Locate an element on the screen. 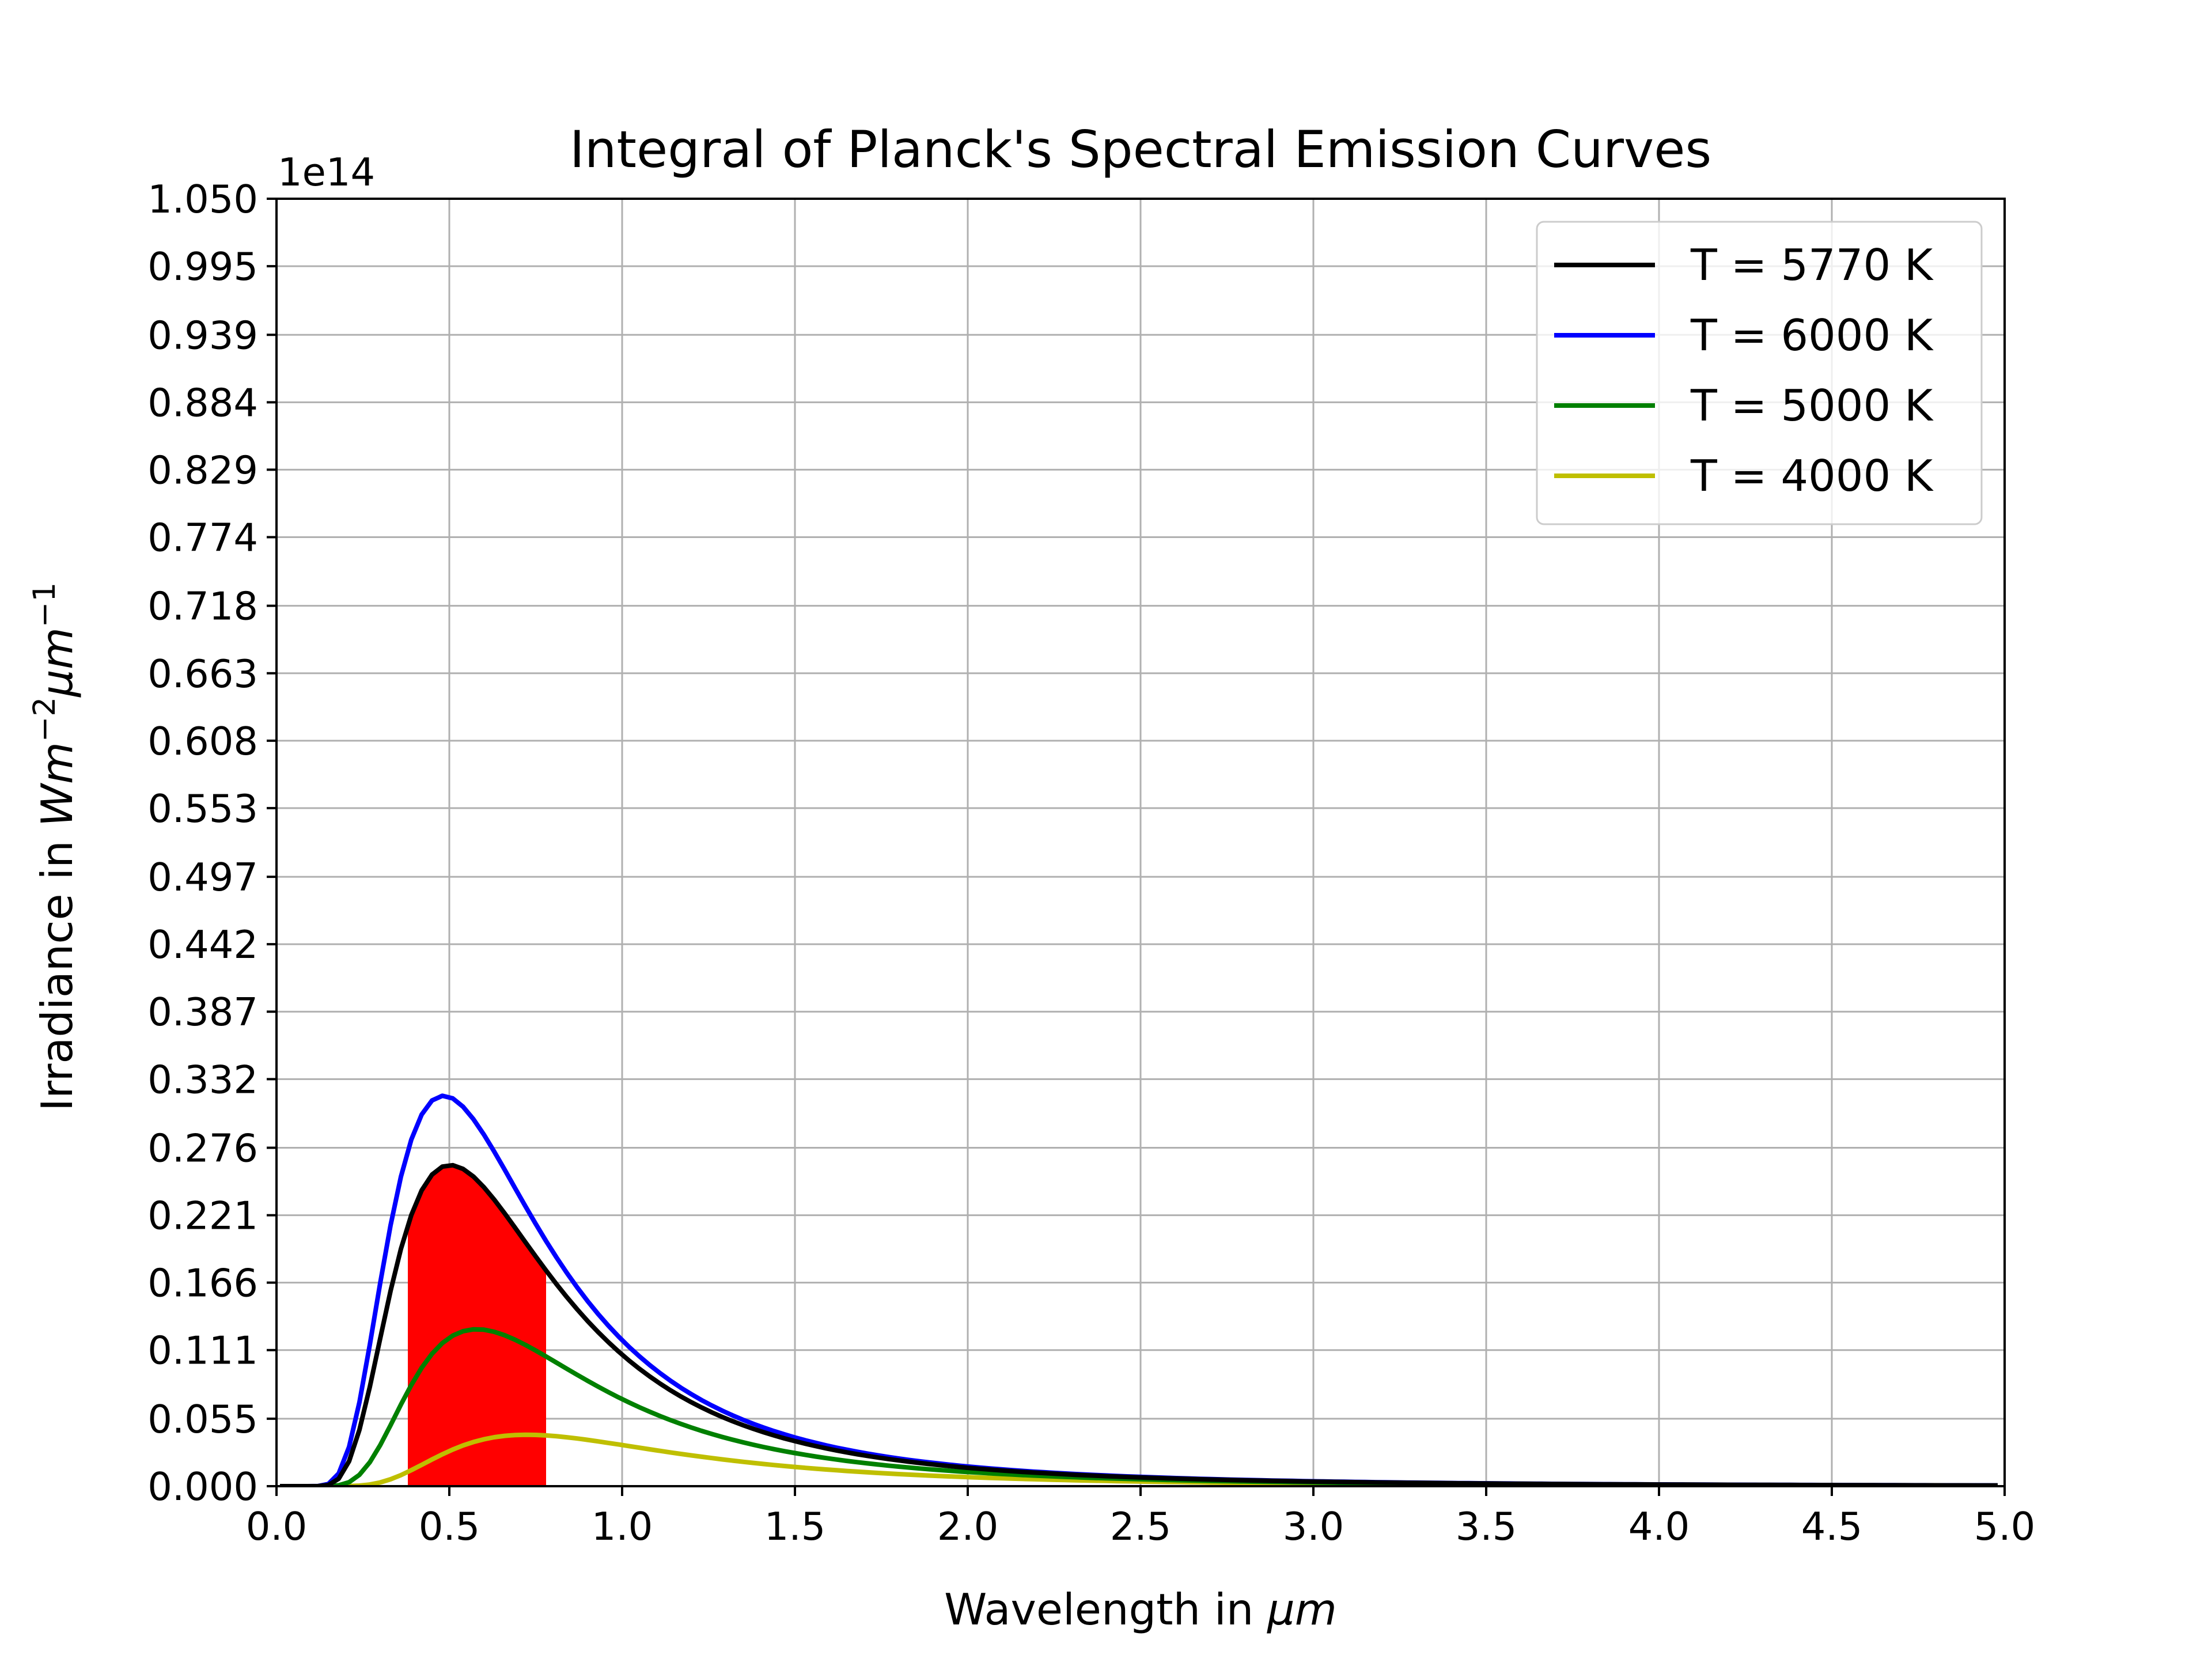 Image resolution: width=2212 pixels, height=1659 pixels. shaded-region is located at coordinates (477, 1325).